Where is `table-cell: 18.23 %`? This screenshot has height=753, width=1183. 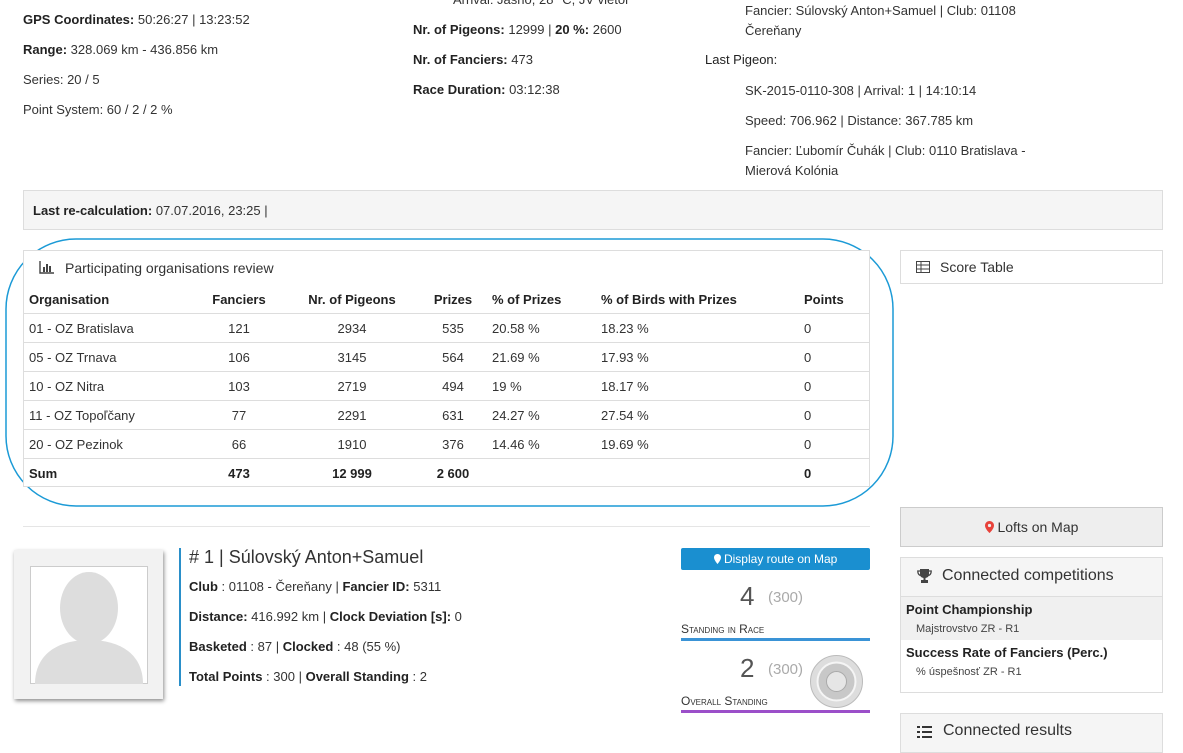
table-cell: 18.23 % is located at coordinates (691, 328).